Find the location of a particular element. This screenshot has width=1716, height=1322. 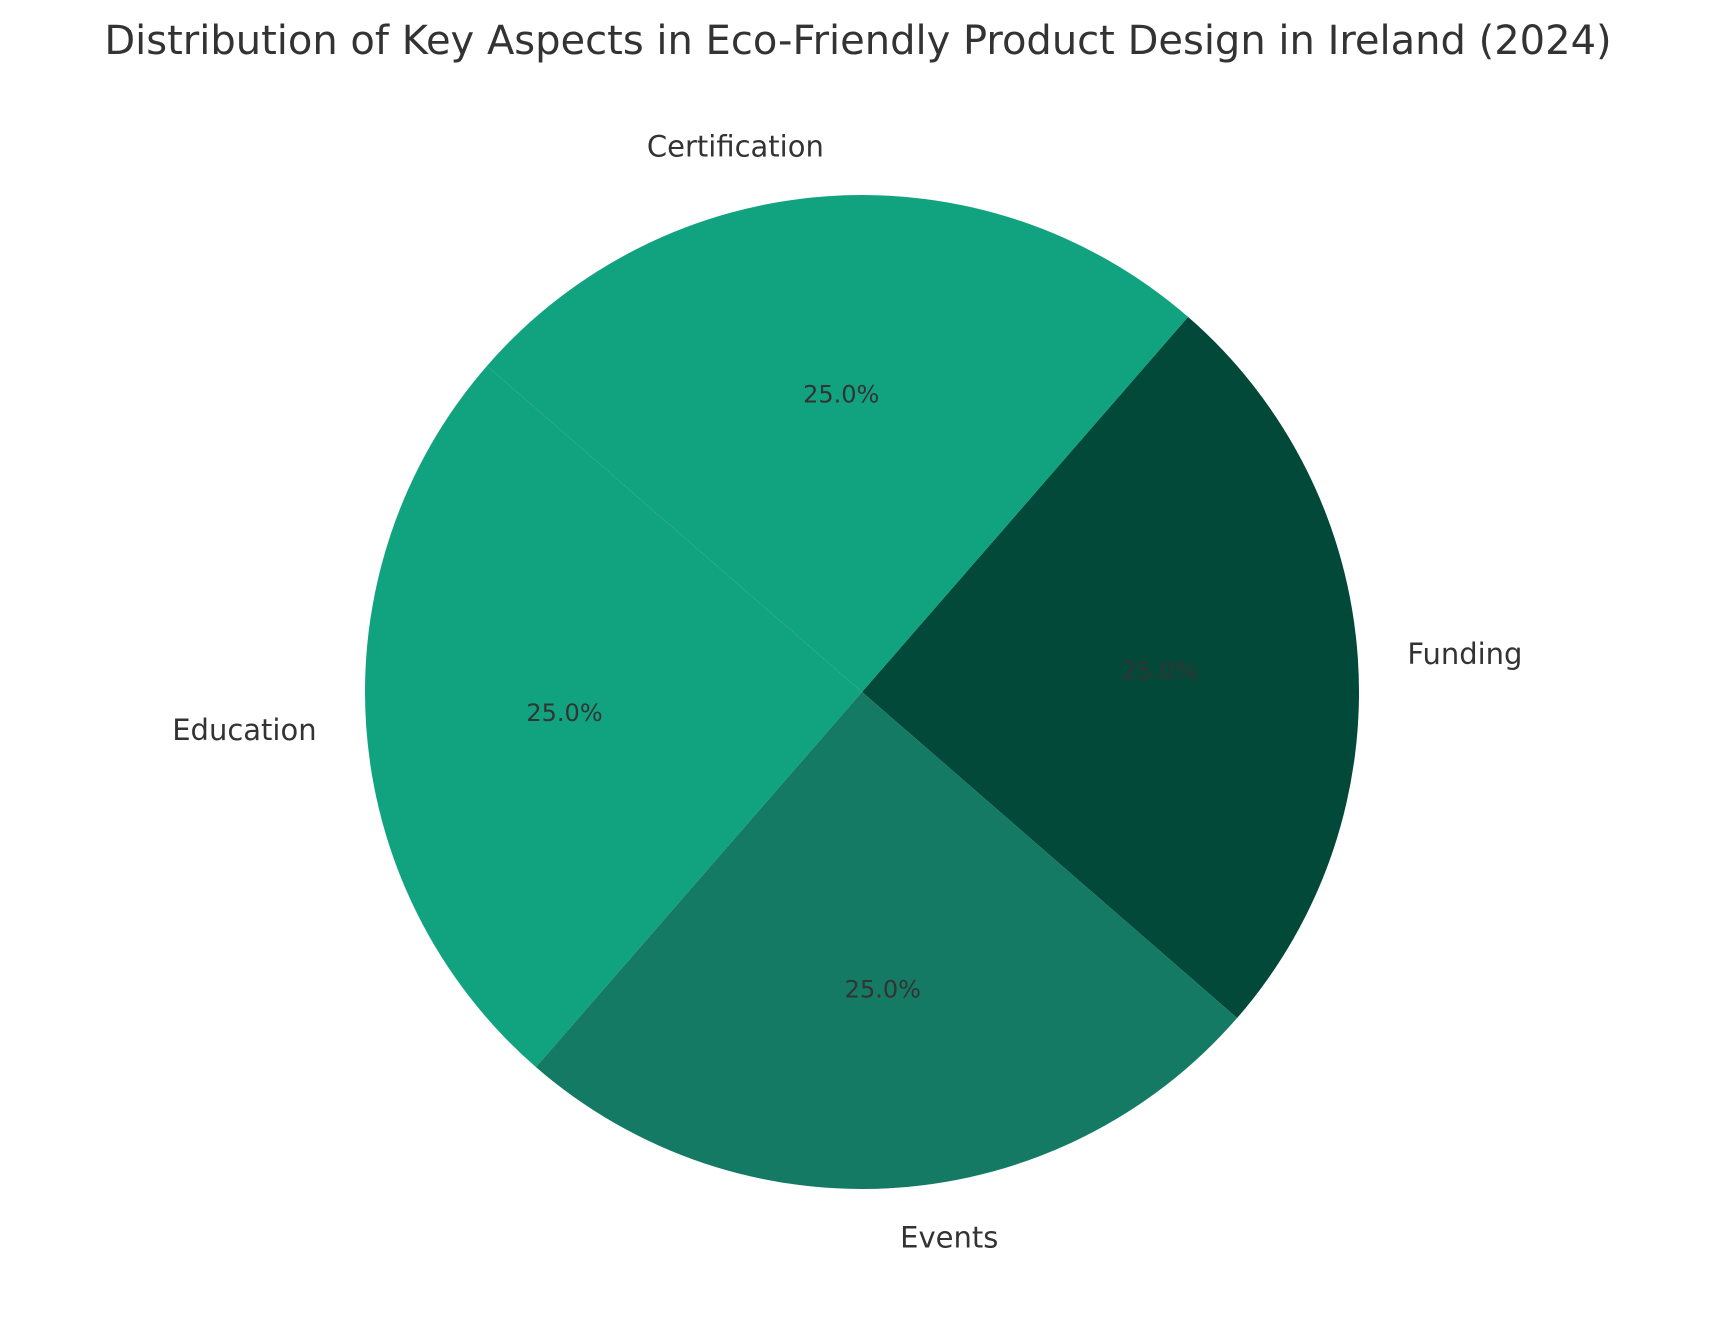

percentage-label-funding: 25.0% is located at coordinates (1159, 671).